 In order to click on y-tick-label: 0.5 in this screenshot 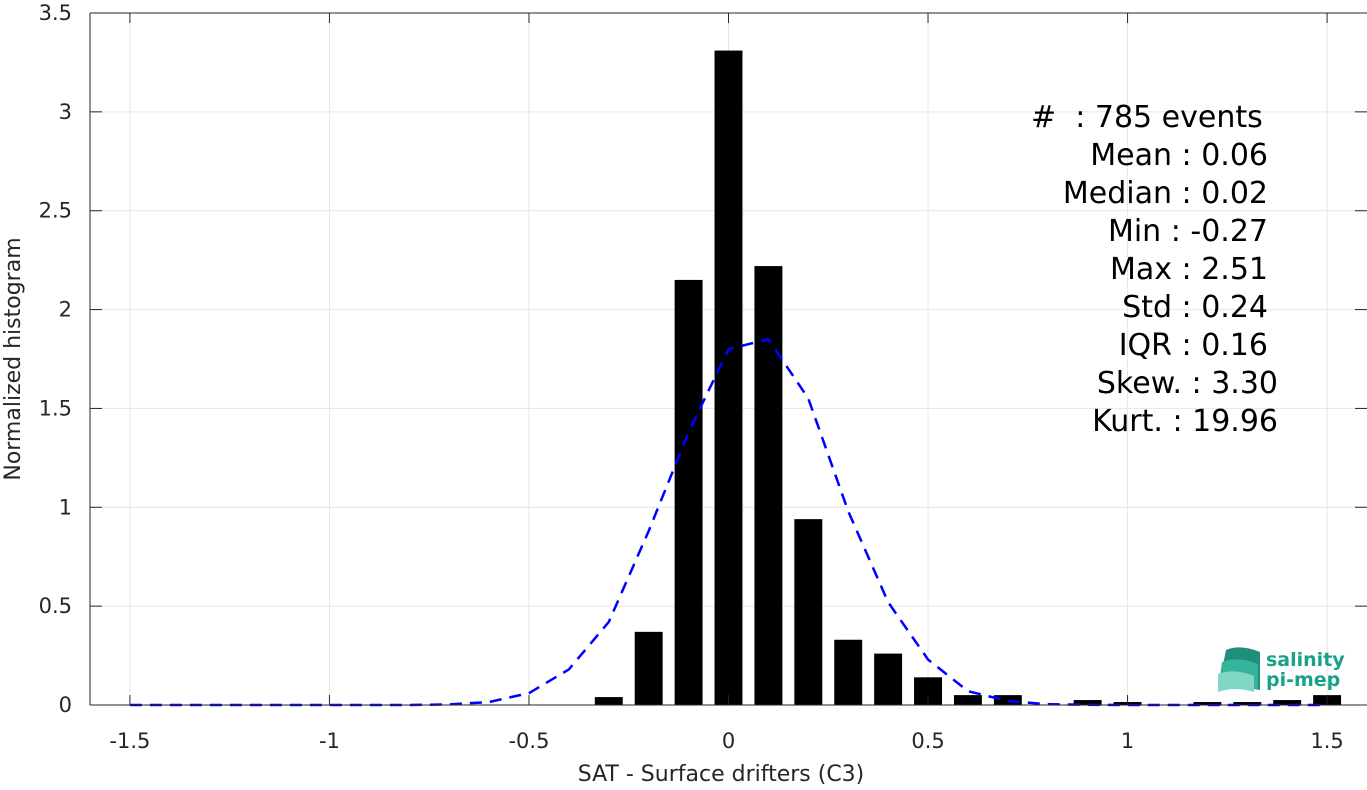, I will do `click(55, 606)`.